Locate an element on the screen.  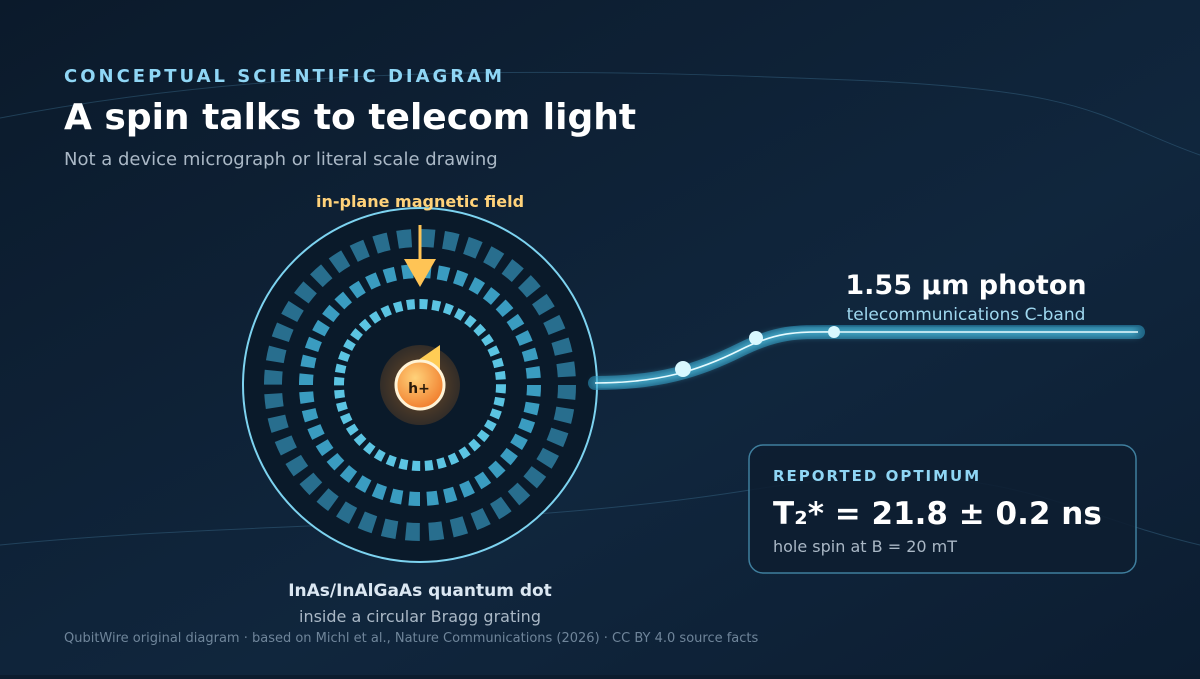
device-title: InAs/InAlGaAs quantum dot is located at coordinates (420, 591).